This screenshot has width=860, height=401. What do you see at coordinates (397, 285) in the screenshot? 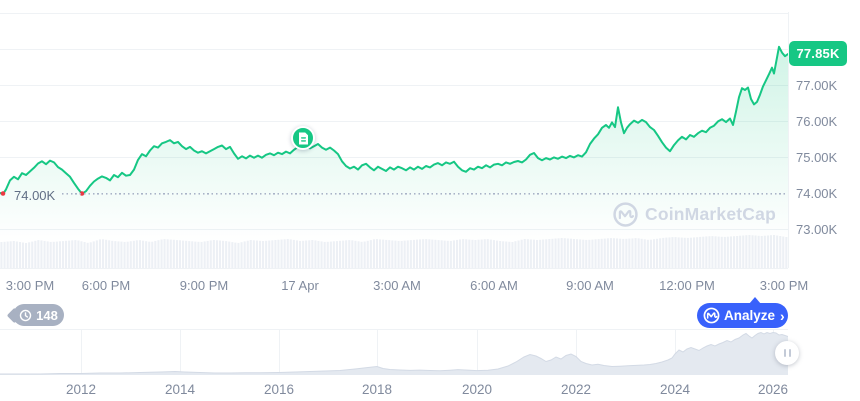
I see `time-tick-label: 3:00 AM` at bounding box center [397, 285].